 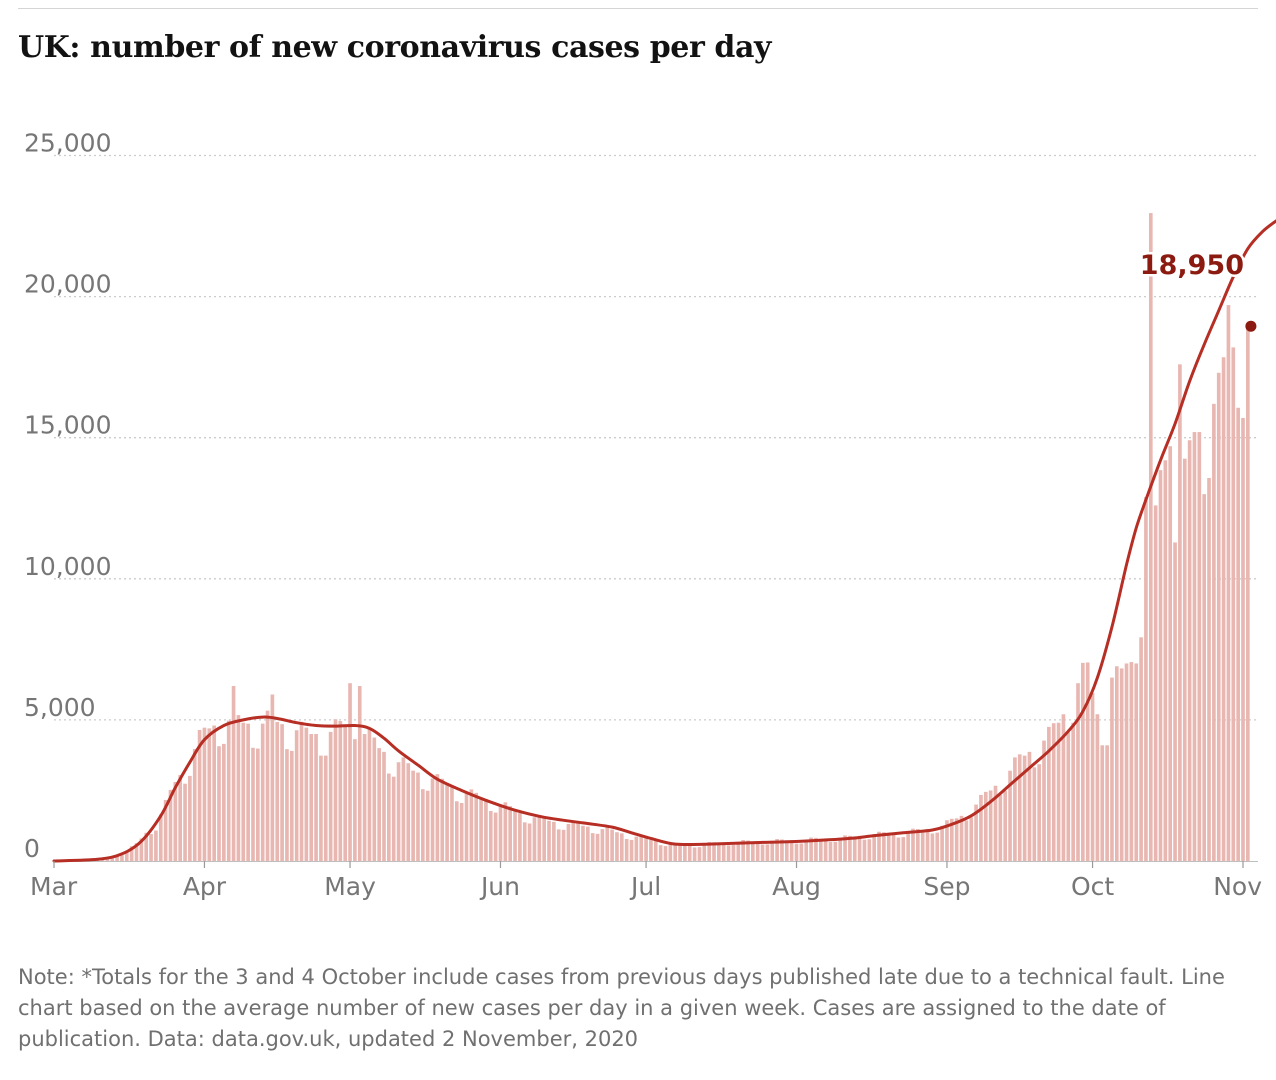 I want to click on y-tick-label: 0, so click(x=32, y=848).